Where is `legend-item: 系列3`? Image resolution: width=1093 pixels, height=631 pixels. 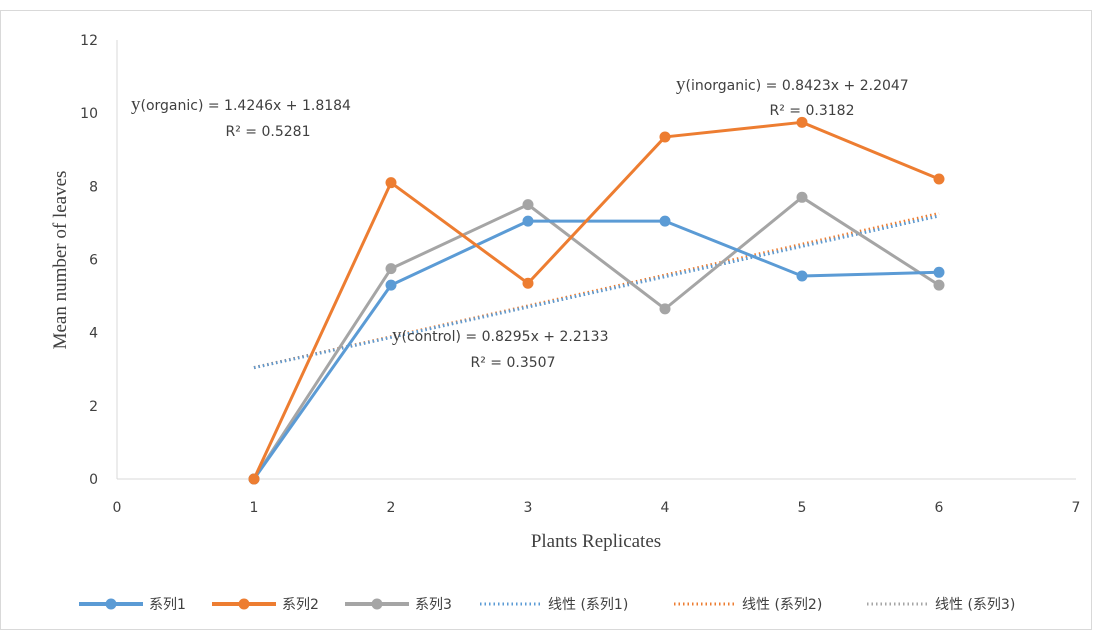
legend-item: 系列3 is located at coordinates (398, 605).